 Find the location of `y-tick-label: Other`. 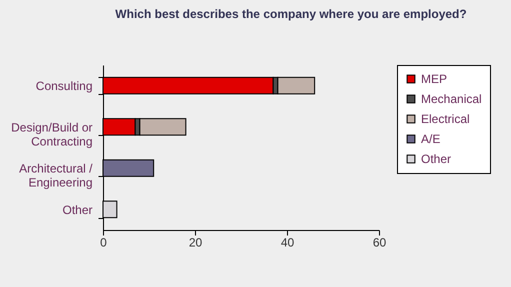

y-tick-label: Other is located at coordinates (77, 209).